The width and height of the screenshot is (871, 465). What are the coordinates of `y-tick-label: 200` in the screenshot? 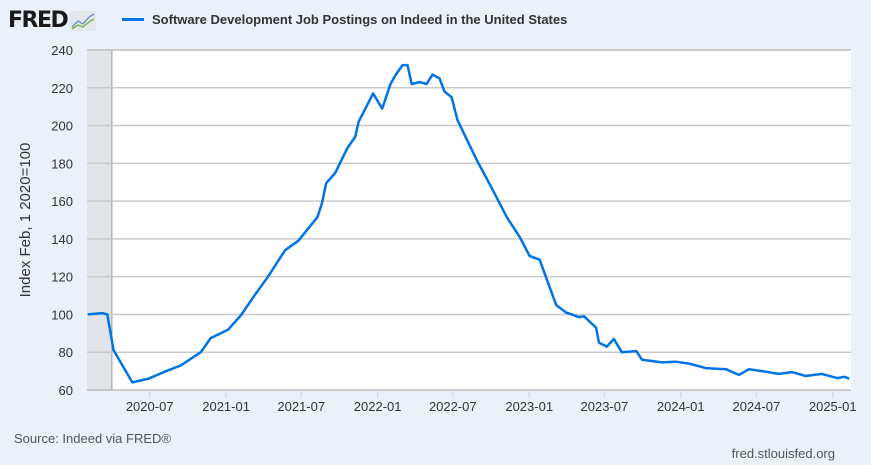 It's located at (62, 126).